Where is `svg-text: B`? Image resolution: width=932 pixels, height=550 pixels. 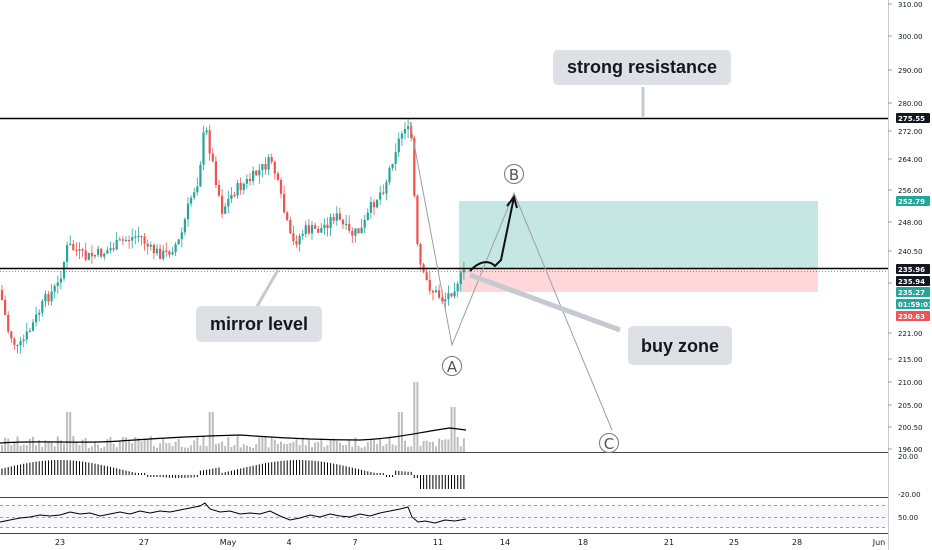
svg-text: B is located at coordinates (514, 175).